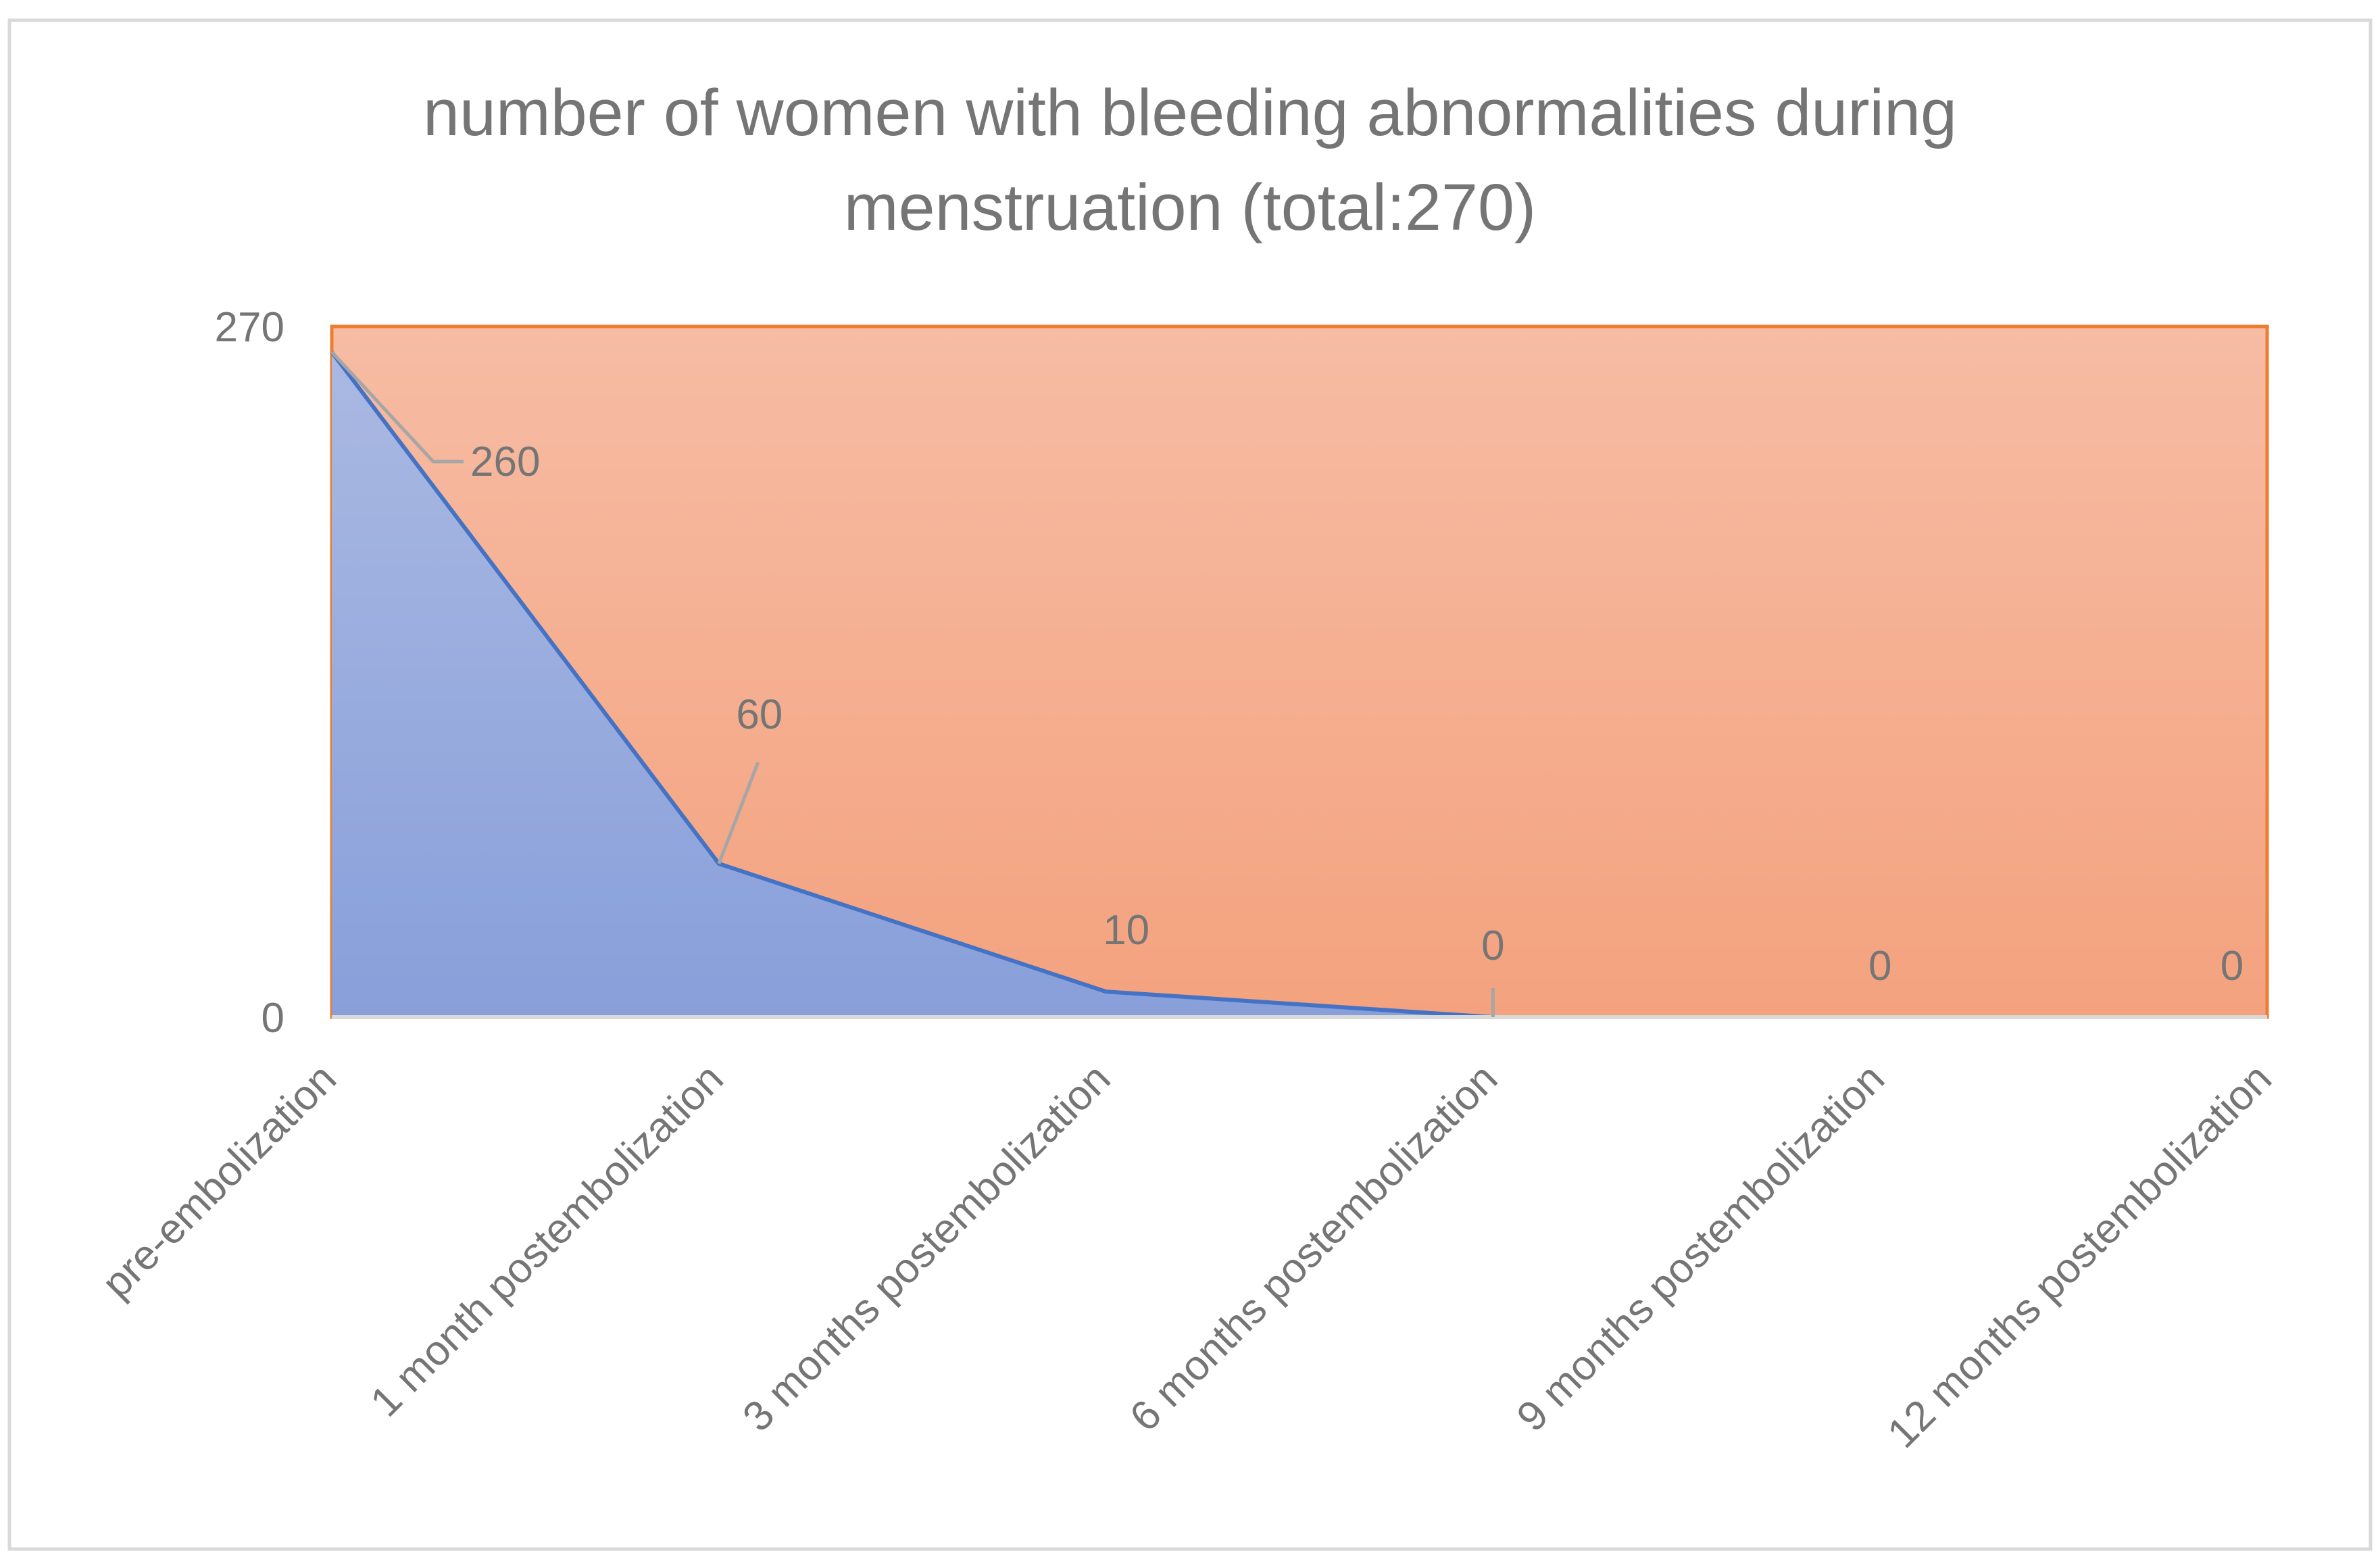 Image resolution: width=2380 pixels, height=1568 pixels. I want to click on y-axis-tick-label: 270, so click(249, 327).